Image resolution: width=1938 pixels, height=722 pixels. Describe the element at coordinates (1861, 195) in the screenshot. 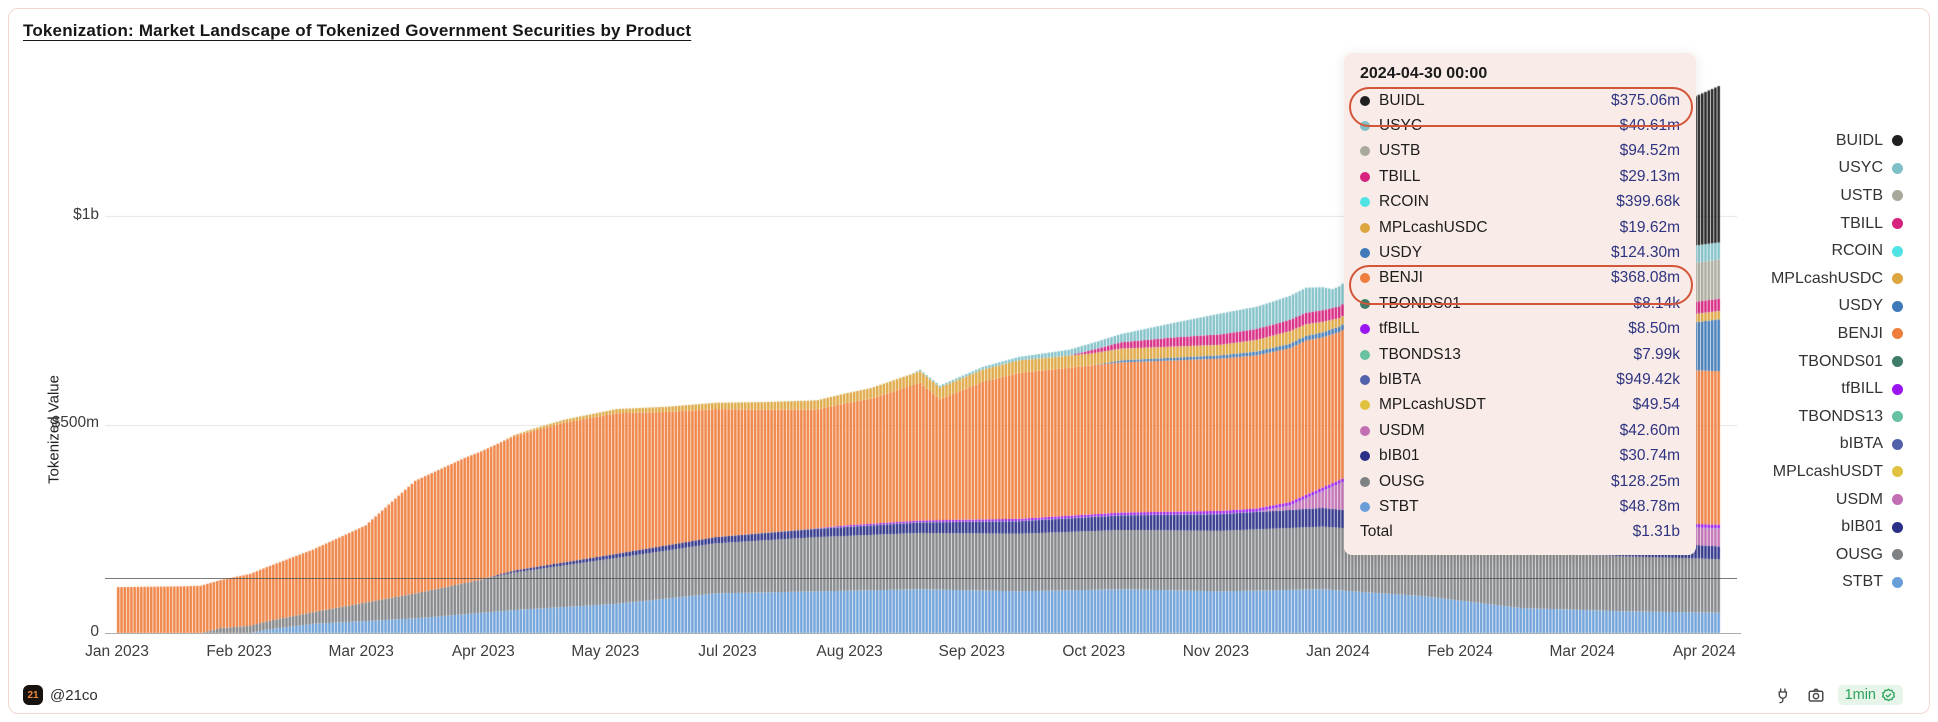

I see `legend-label: USTB` at that location.